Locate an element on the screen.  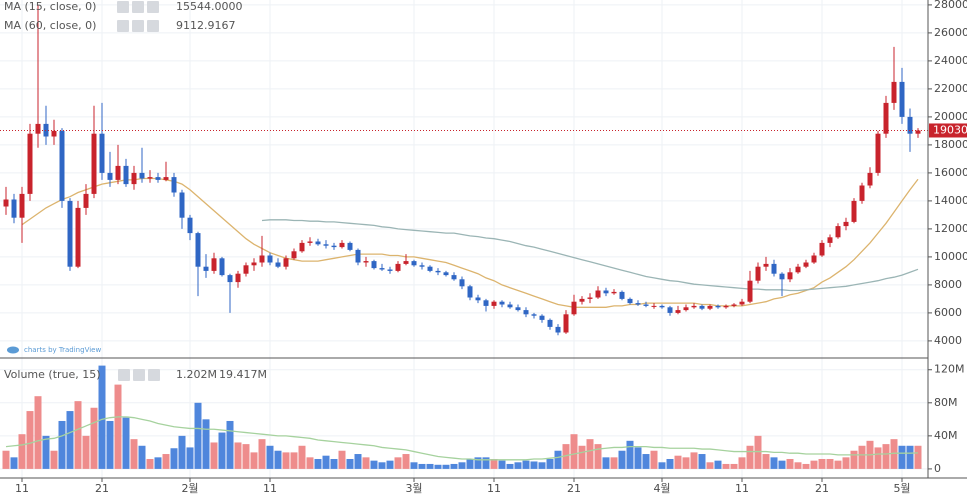
y-tick-label: 28000 is located at coordinates (950, 5).